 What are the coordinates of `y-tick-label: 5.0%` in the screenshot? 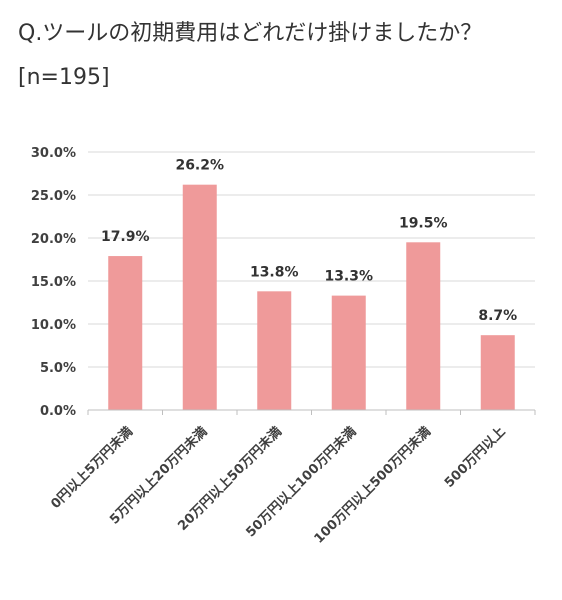 It's located at (58, 368).